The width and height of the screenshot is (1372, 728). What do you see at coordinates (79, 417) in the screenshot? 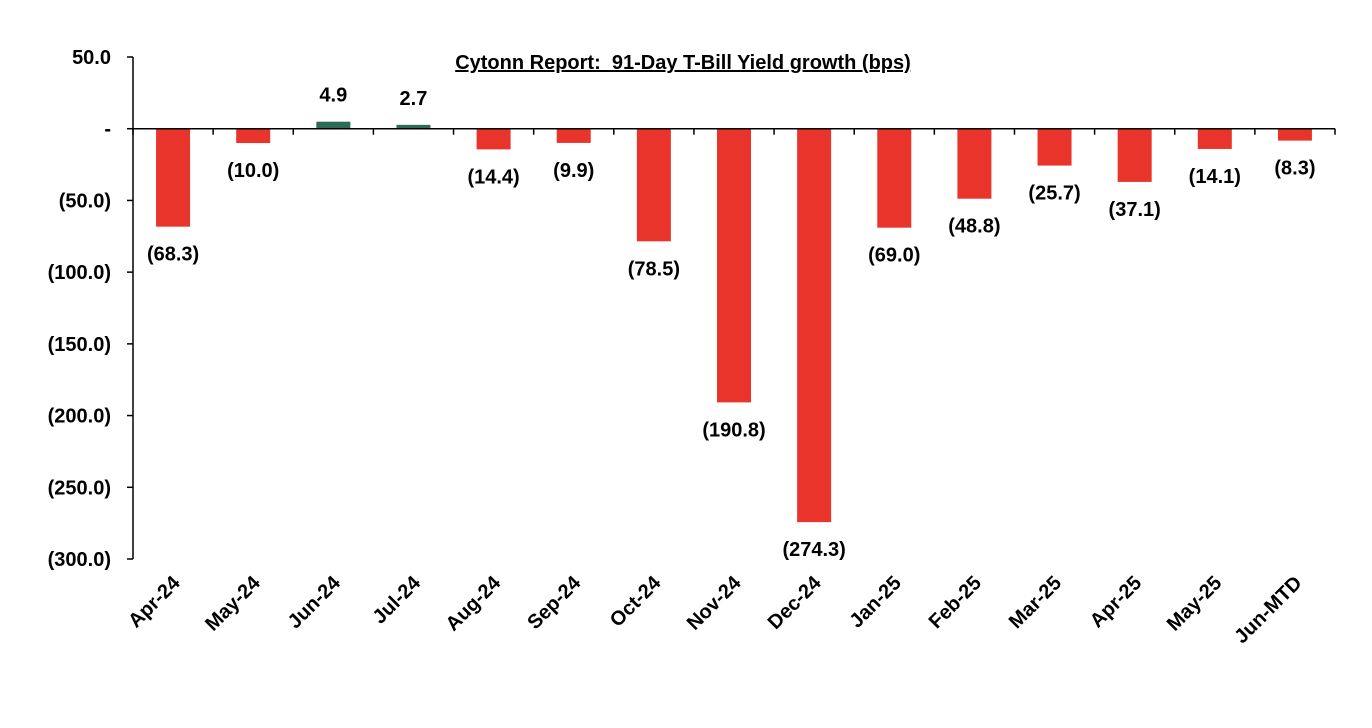
I see `y-tick-label: (200.0)` at bounding box center [79, 417].